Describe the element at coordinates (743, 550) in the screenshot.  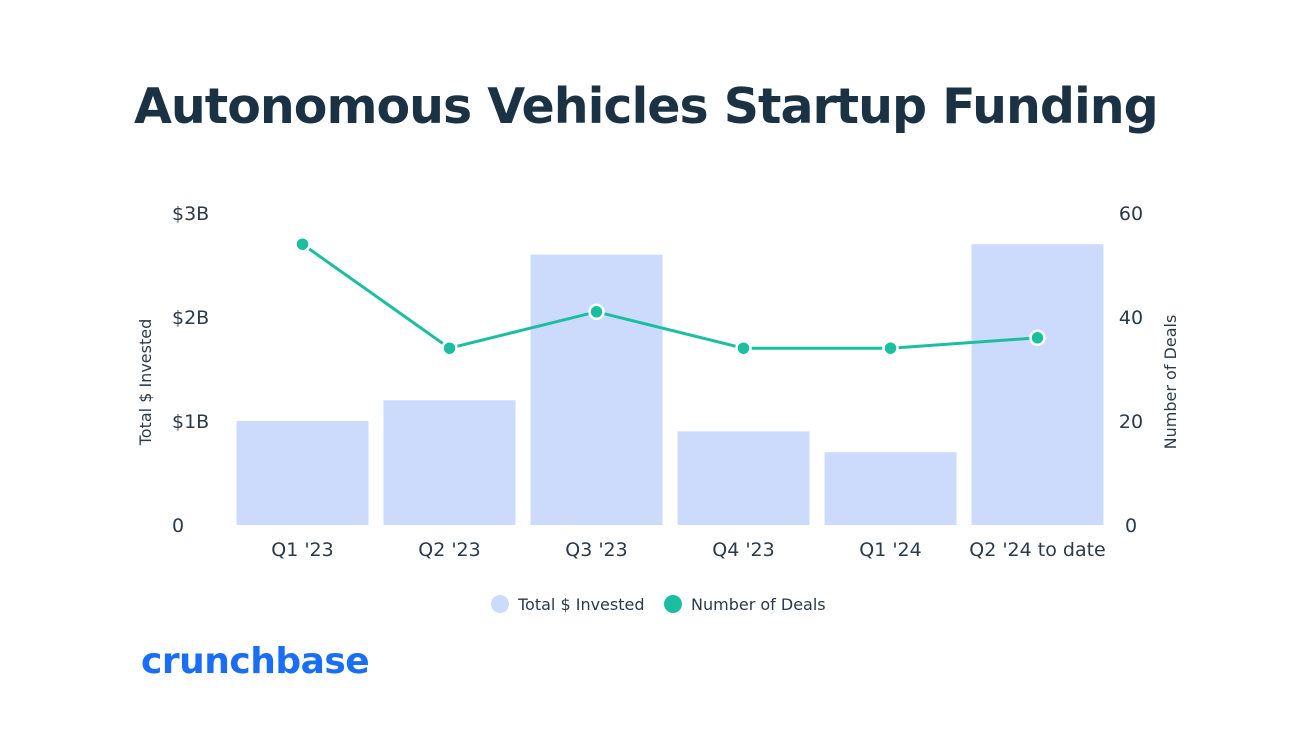
I see `x-tick-label-3: Q4 '23` at that location.